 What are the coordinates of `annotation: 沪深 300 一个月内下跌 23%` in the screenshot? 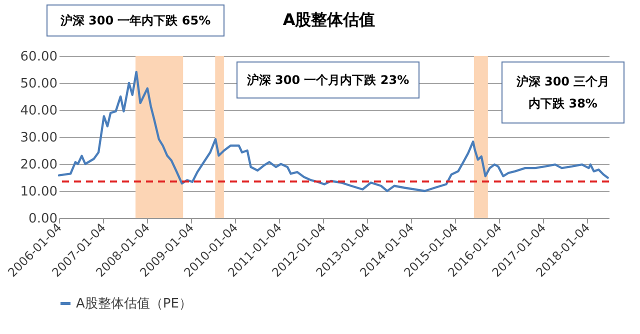 It's located at (328, 80).